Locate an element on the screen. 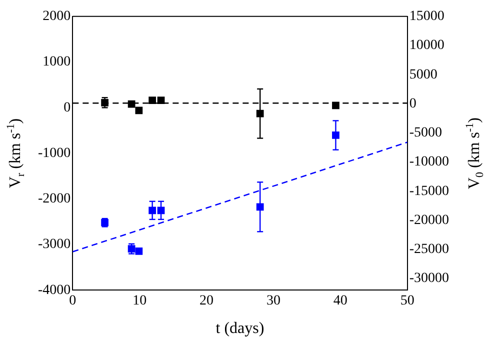  y-tick-label: -4000 is located at coordinates (54, 290).